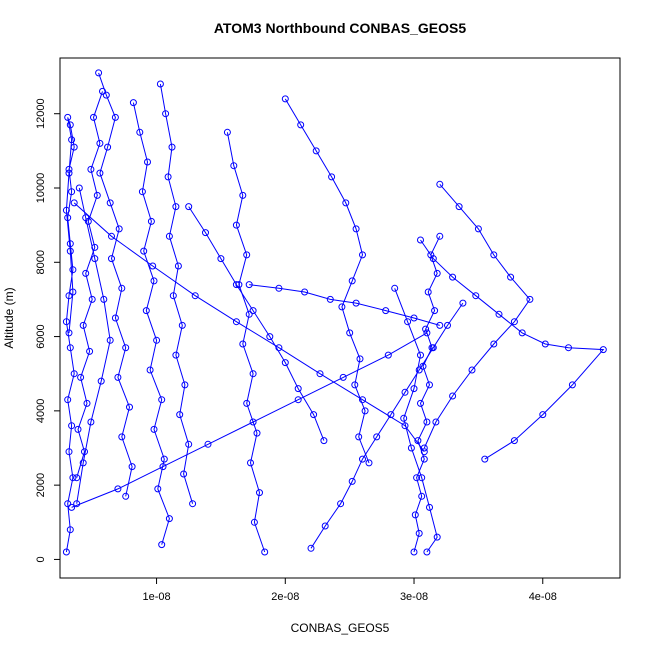  I want to click on y-axis-label: Altitude (m), so click(9, 317).